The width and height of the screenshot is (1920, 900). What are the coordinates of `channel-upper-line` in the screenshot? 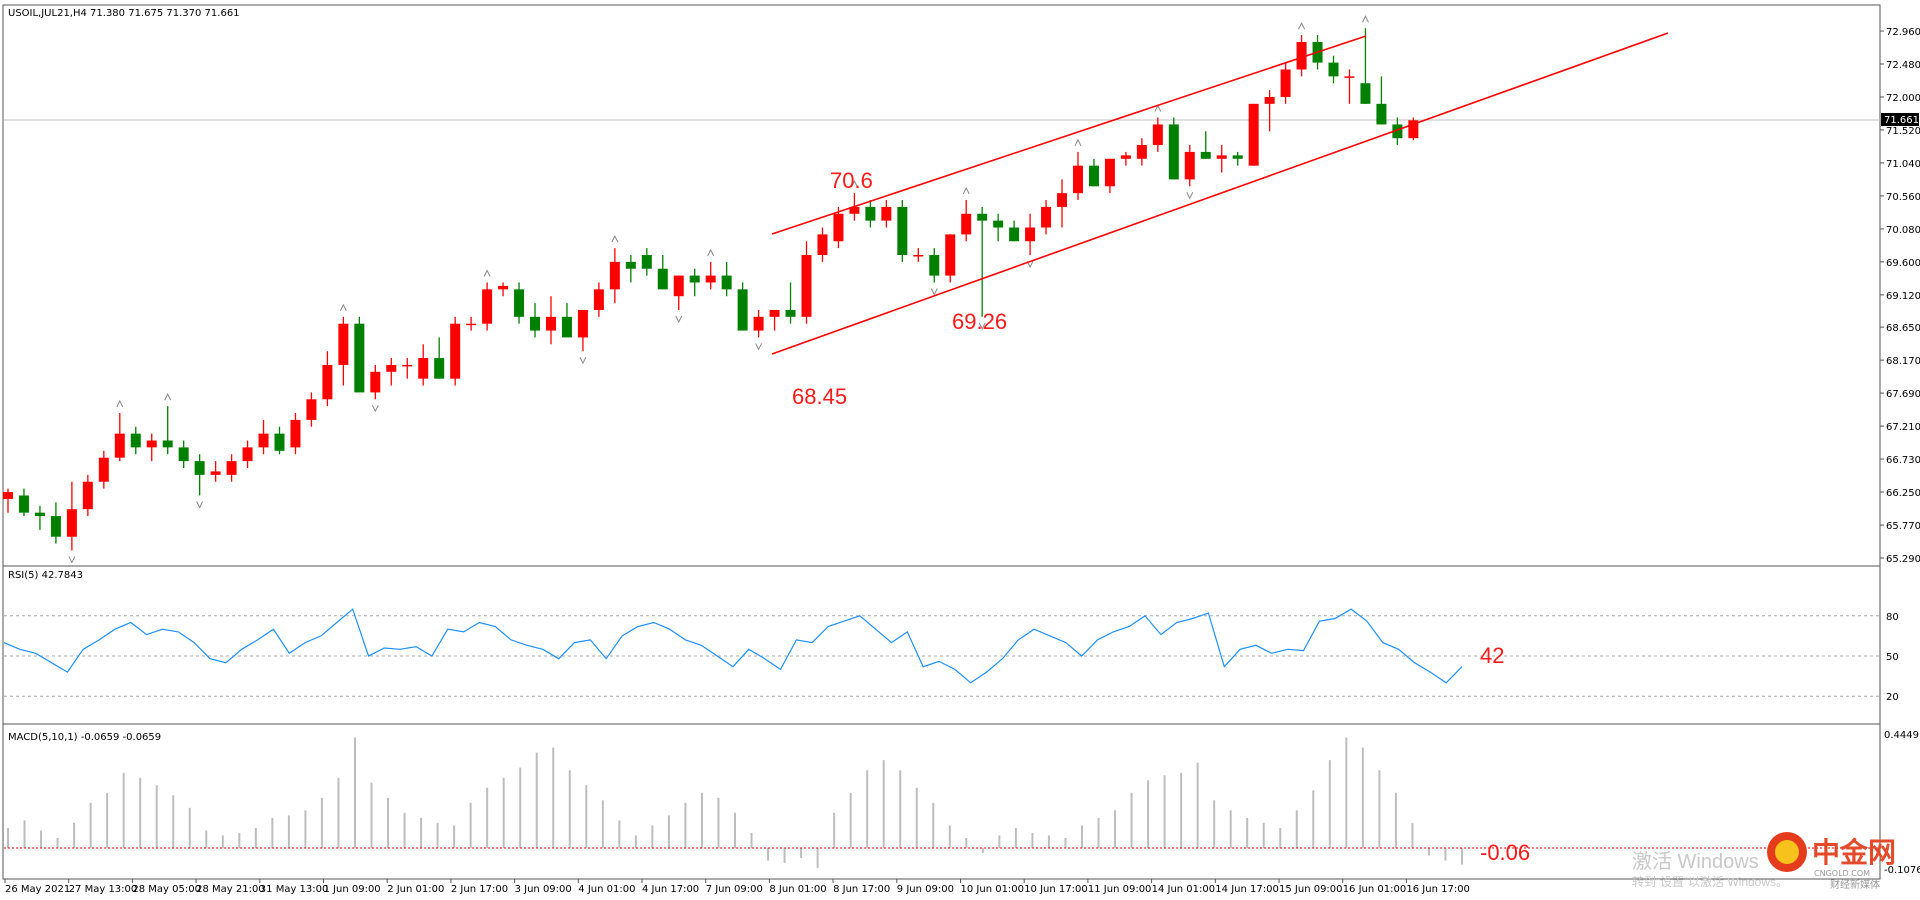 It's located at (1069, 135).